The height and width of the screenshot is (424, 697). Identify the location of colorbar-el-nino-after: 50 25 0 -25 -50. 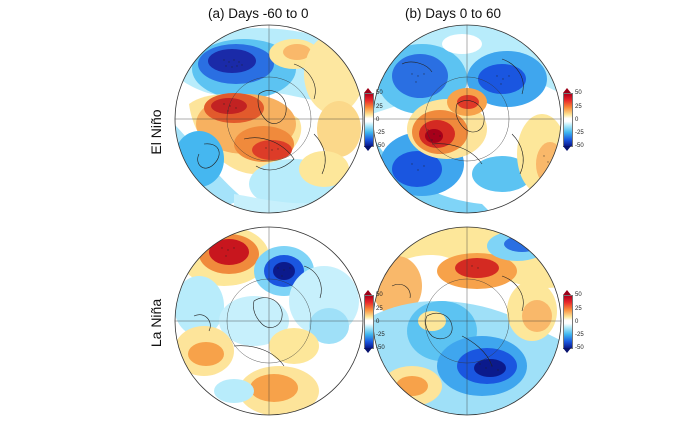
(579, 120).